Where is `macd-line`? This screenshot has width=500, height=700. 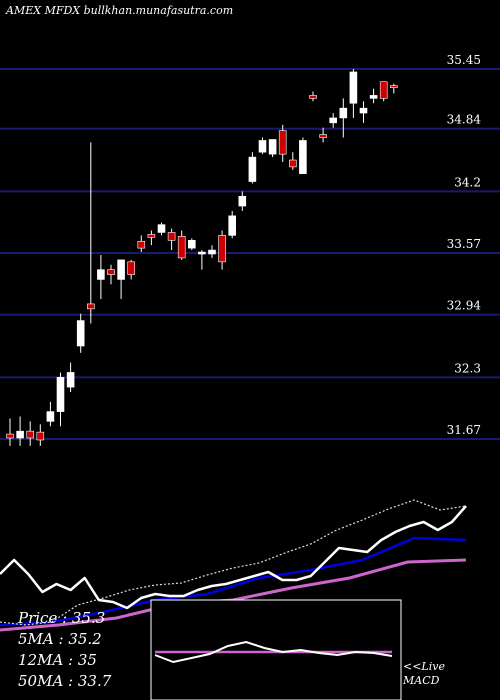 macd-line is located at coordinates (273, 652).